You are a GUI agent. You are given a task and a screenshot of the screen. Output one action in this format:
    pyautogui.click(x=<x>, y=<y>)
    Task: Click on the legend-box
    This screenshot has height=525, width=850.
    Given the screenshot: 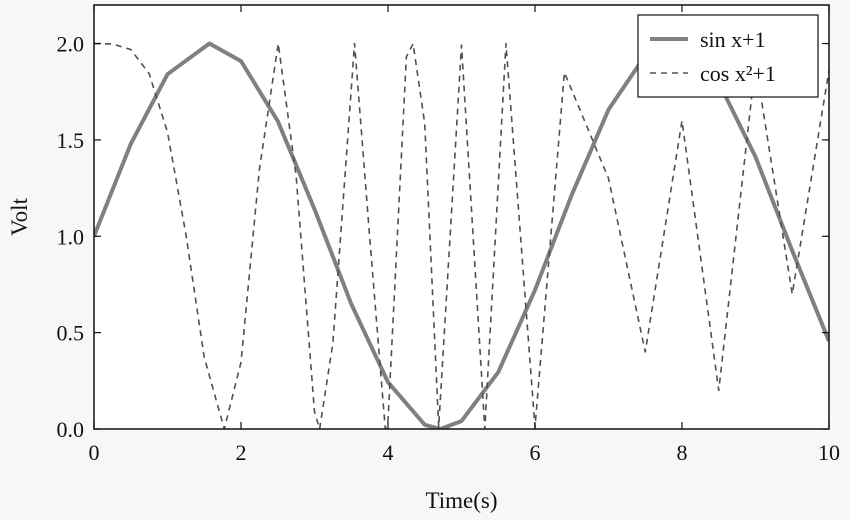 What is the action you would take?
    pyautogui.click(x=728, y=56)
    